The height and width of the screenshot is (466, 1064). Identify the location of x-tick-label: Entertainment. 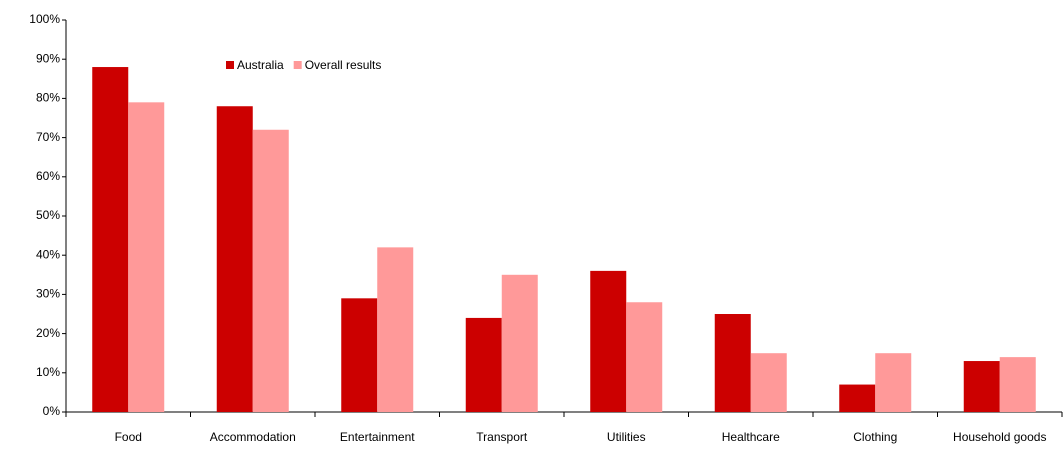
(377, 437).